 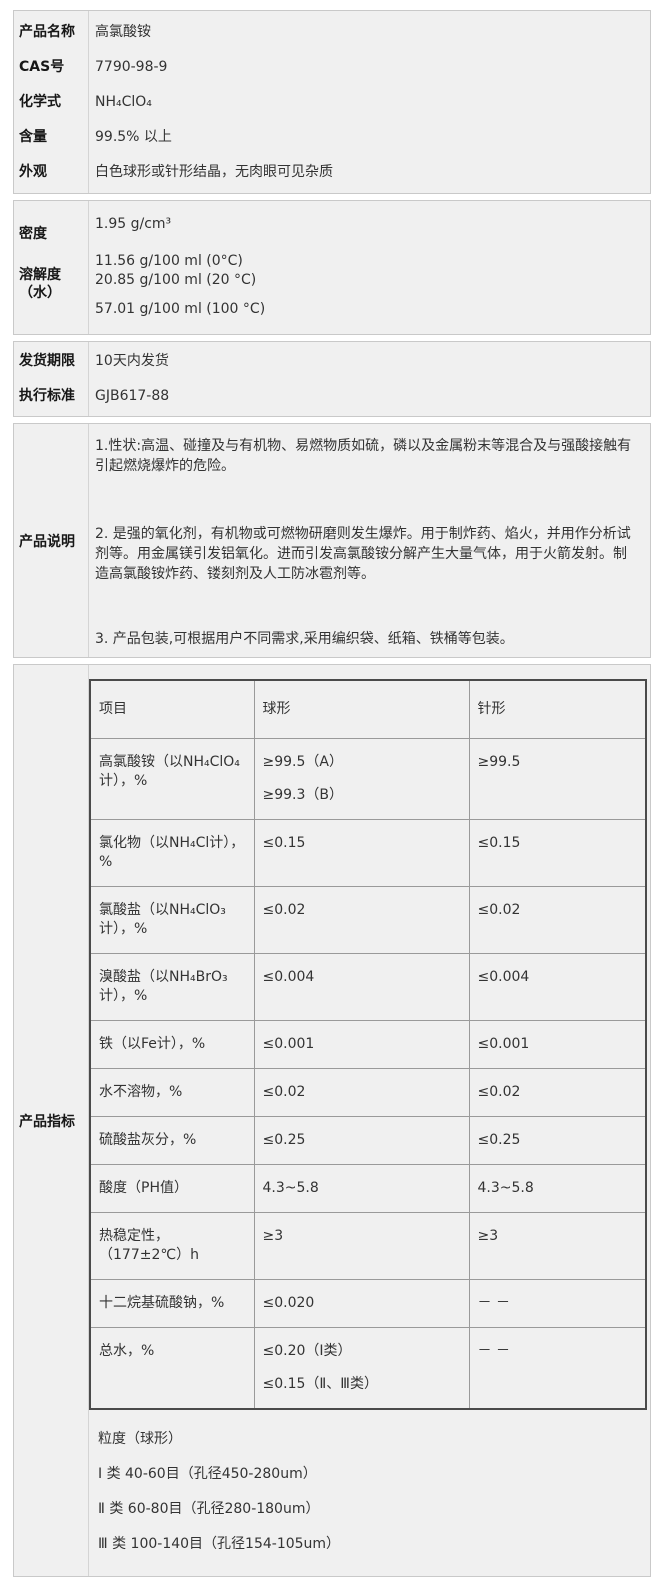 I want to click on spec-row-sds: 十二烷基硫酸钠，% ≤0.020 － －, so click(x=368, y=1303).